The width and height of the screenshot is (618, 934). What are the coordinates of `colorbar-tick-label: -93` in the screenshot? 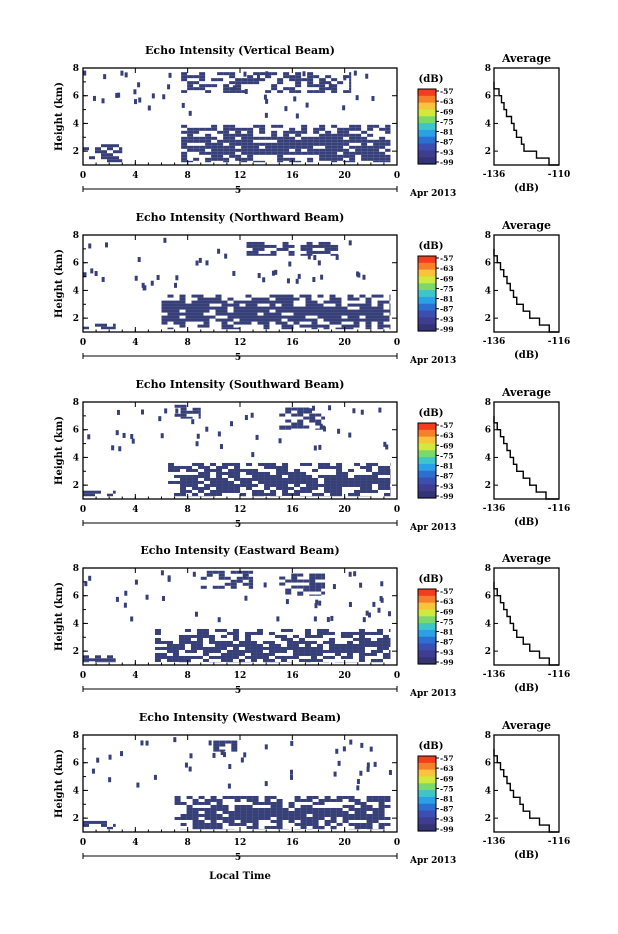 It's located at (447, 819).